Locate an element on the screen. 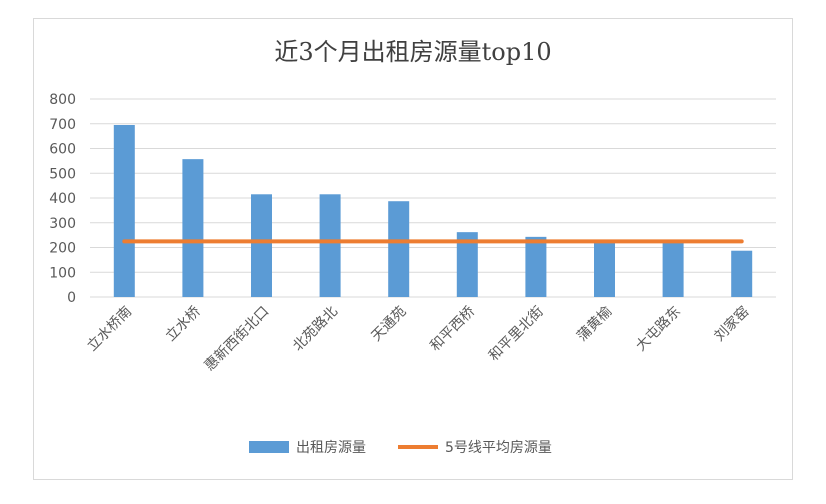  y-axis-ticks: 0 100 200 300 400 500 600 700 800 is located at coordinates (62, 199).